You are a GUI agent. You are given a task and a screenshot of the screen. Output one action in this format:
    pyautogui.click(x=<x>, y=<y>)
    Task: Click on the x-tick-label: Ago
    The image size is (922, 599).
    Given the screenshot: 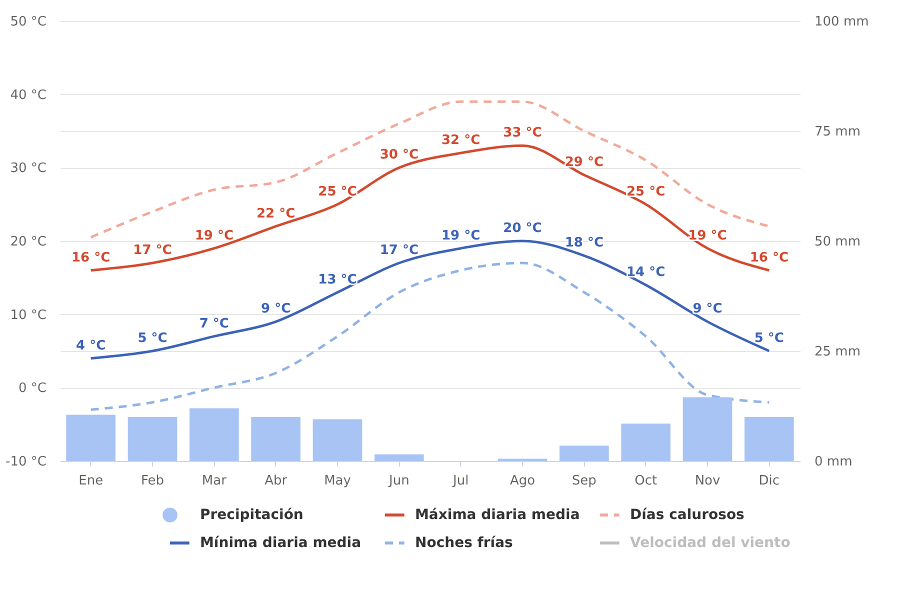 What is the action you would take?
    pyautogui.click(x=523, y=481)
    